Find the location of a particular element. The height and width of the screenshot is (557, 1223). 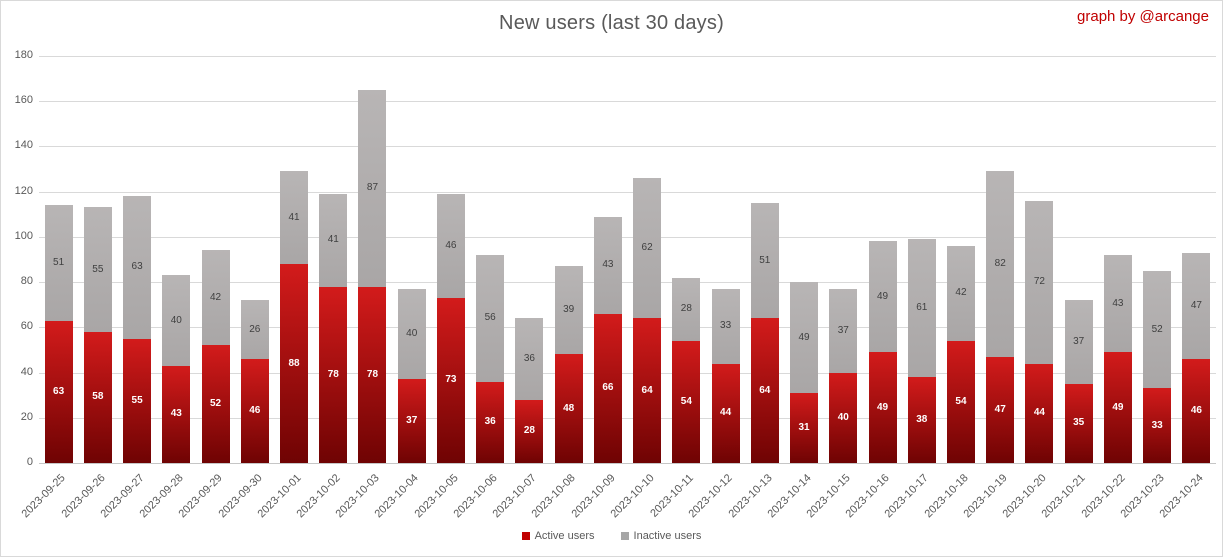

bar-value-label: 72 is located at coordinates (1039, 282).